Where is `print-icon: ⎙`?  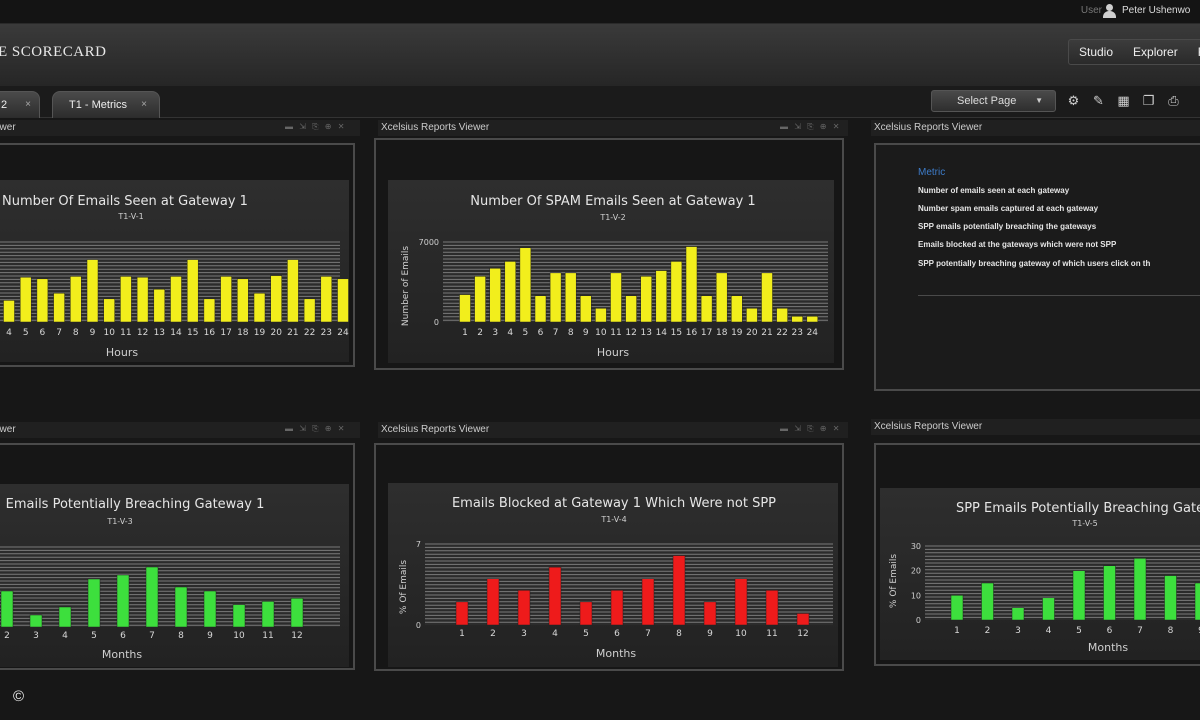 print-icon: ⎙ is located at coordinates (1173, 100).